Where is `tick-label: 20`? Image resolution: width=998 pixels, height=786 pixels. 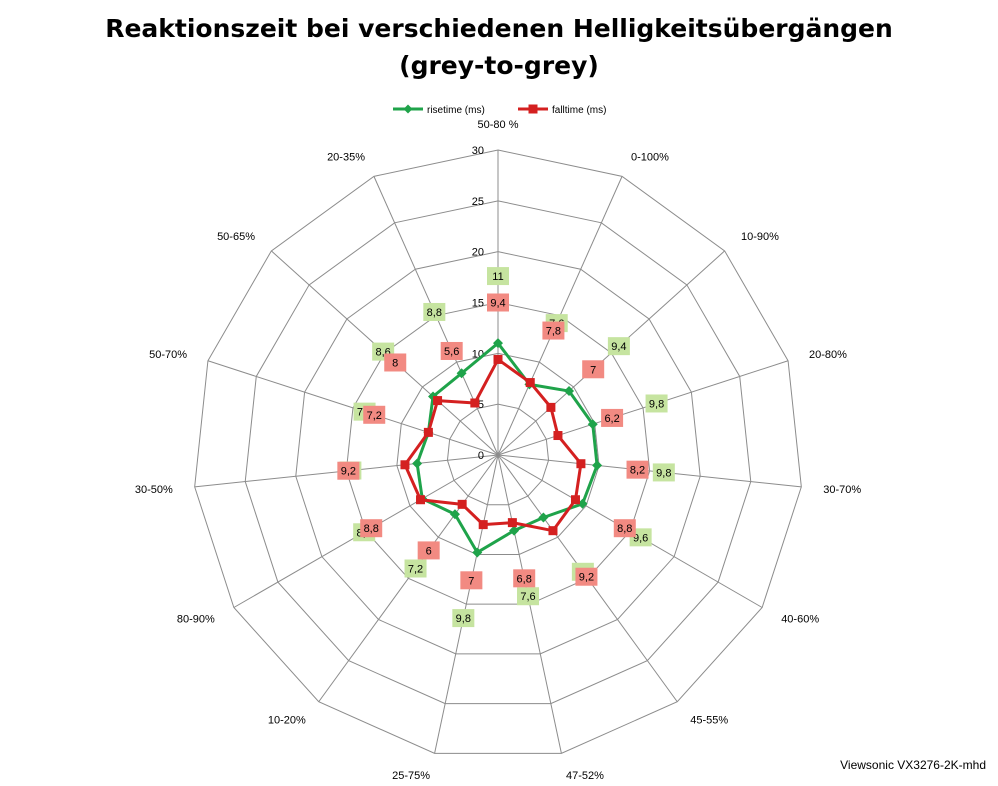 tick-label: 20 is located at coordinates (478, 253).